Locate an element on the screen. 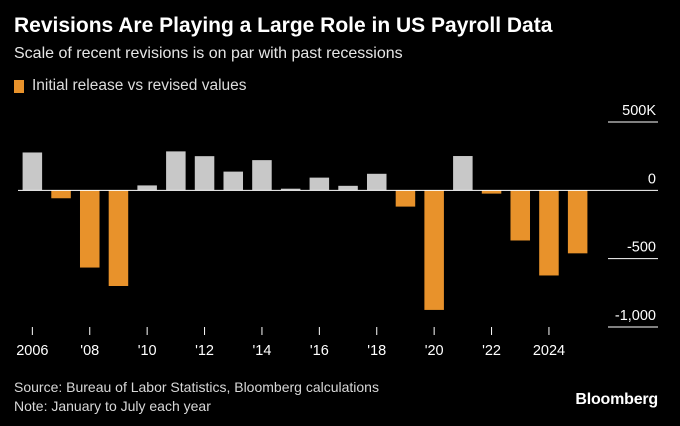  x-tick-label: '22 is located at coordinates (491, 351).